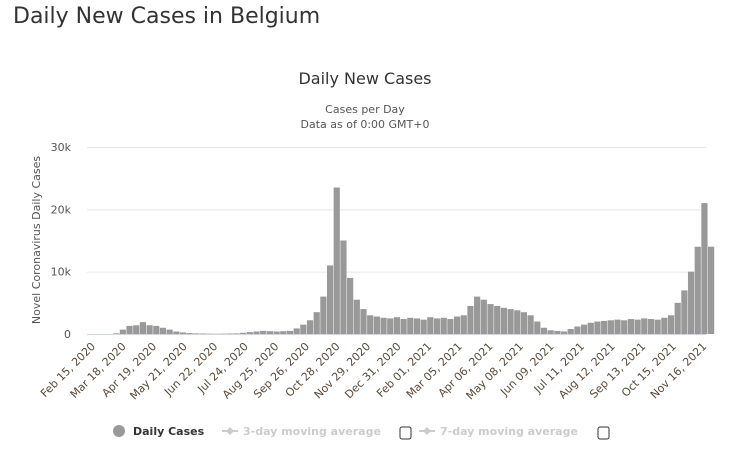 The width and height of the screenshot is (731, 453). What do you see at coordinates (312, 431) in the screenshot?
I see `legend-label: 3-day moving average` at bounding box center [312, 431].